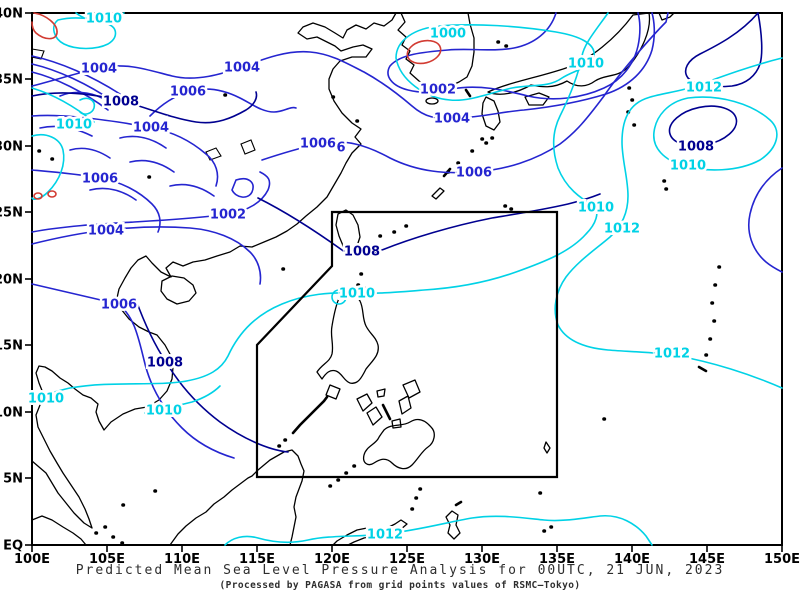 The height and width of the screenshot is (600, 800). Describe the element at coordinates (482, 559) in the screenshot. I see `x-tick-label: 130E` at that location.